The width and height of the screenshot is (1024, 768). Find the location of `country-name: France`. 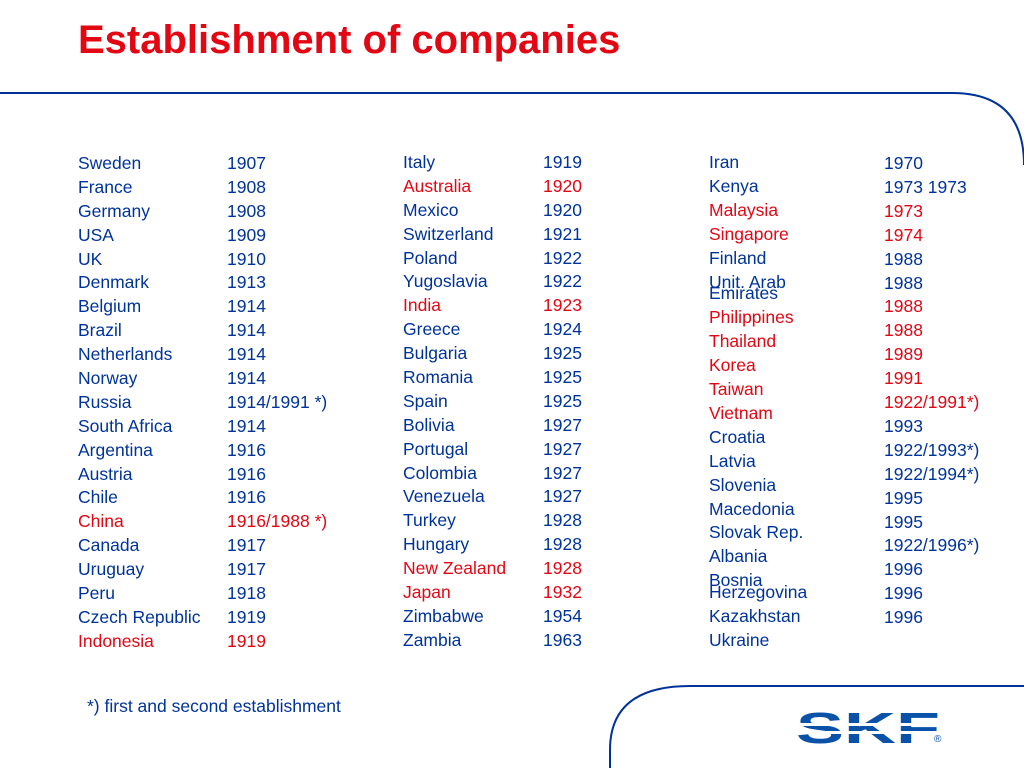

country-name: France is located at coordinates (105, 186).